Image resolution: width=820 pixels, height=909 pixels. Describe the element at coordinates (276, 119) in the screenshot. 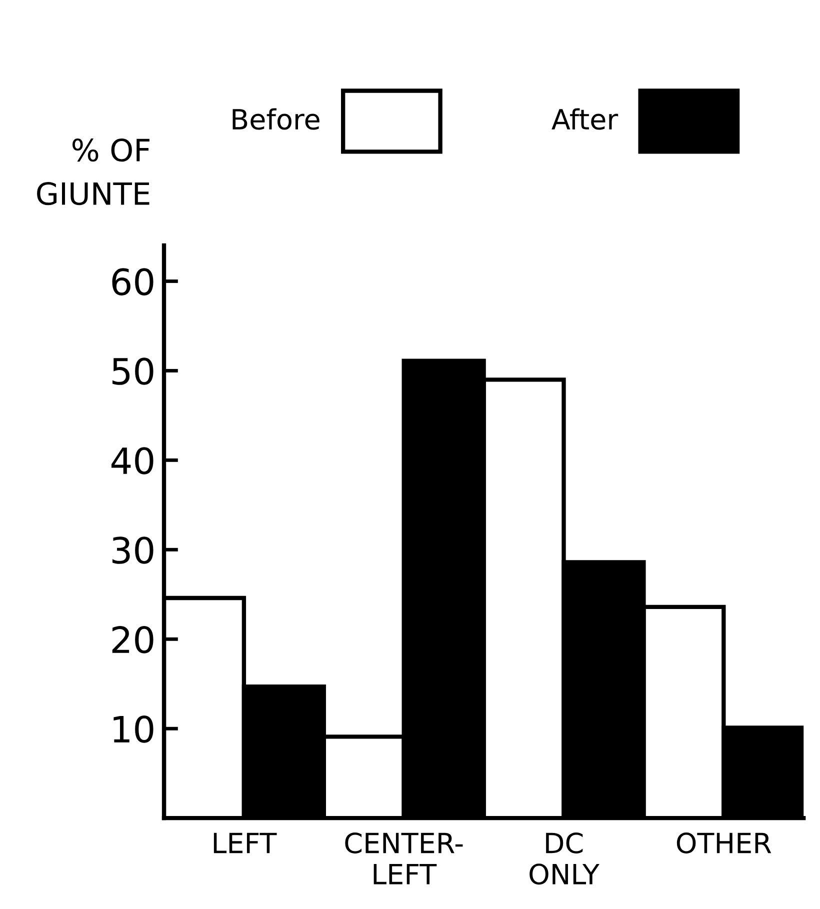

I see `legend-label: Before` at that location.